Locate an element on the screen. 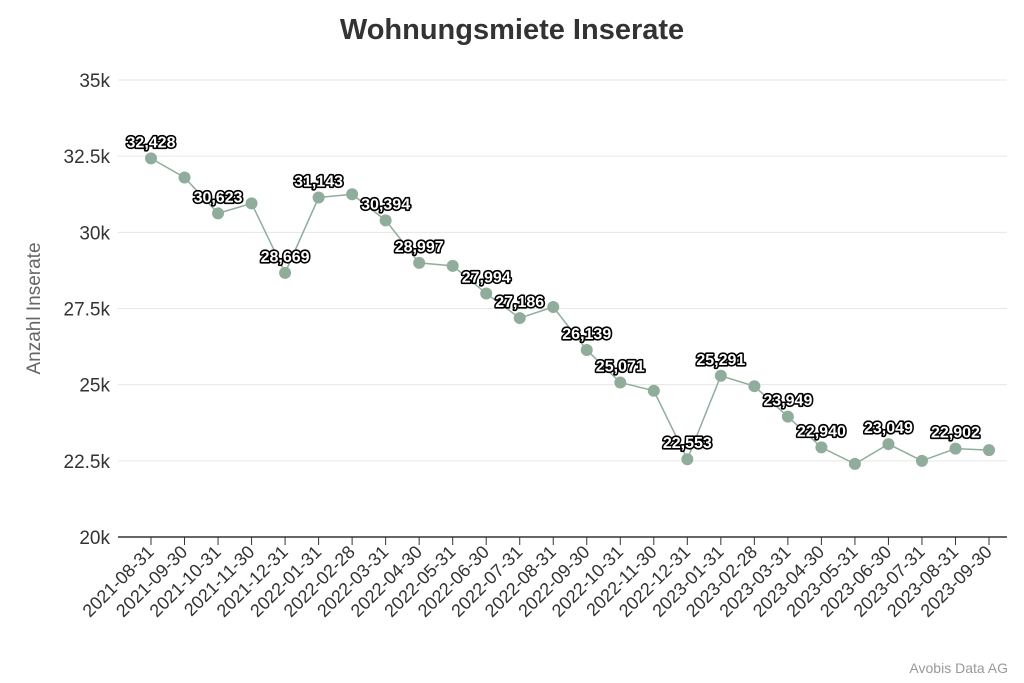 This screenshot has width=1024, height=683. y-tick-label: 35k is located at coordinates (94, 81).